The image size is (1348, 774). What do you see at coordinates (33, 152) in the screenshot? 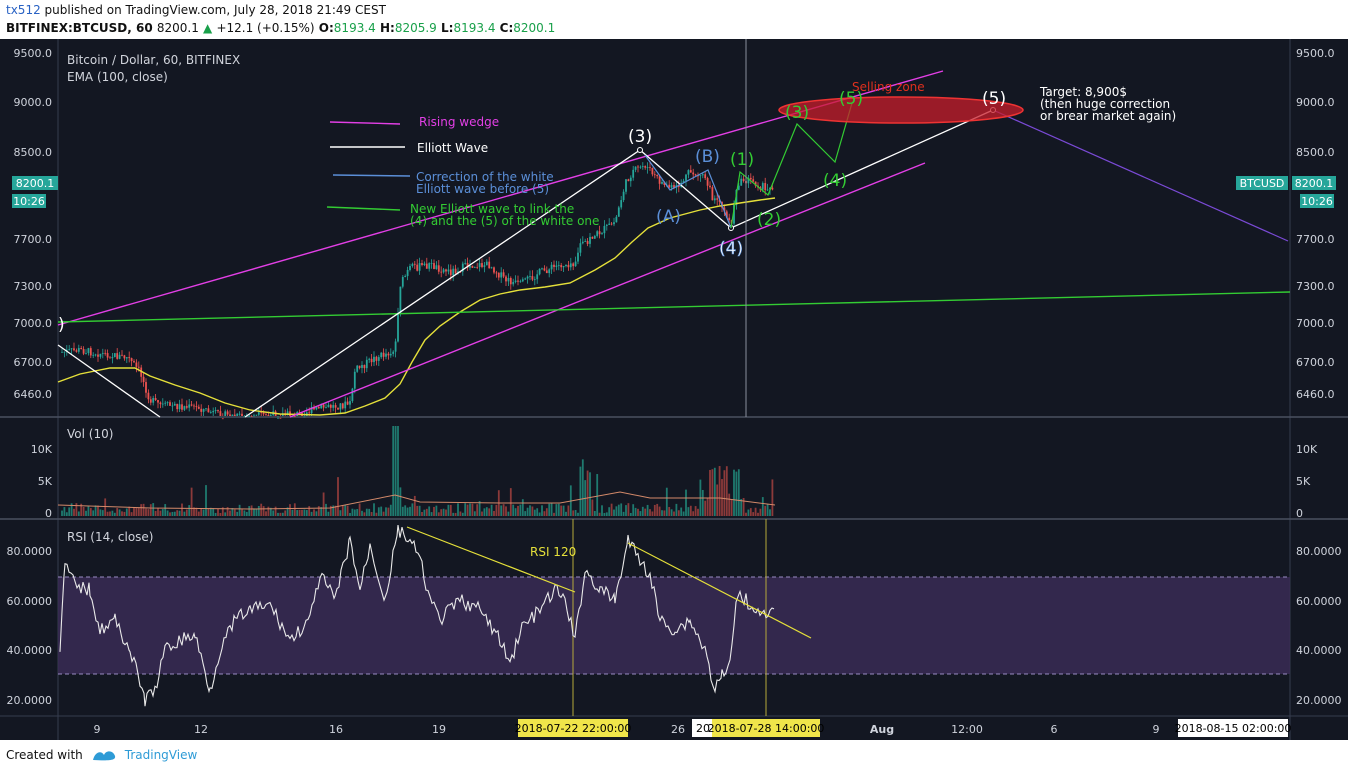
I see `price-tick: 8500.0` at bounding box center [33, 152].